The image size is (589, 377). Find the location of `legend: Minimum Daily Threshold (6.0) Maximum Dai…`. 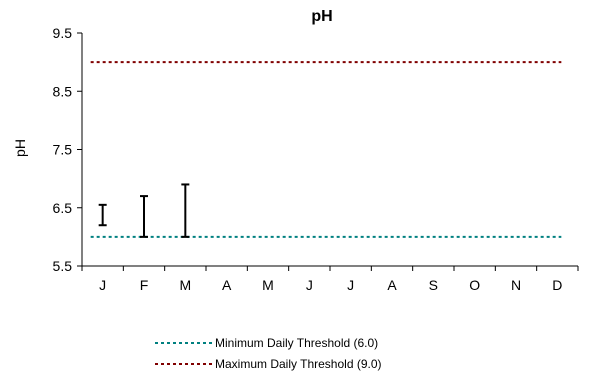

legend: Minimum Daily Threshold (6.0) Maximum Dai… is located at coordinates (268, 353).